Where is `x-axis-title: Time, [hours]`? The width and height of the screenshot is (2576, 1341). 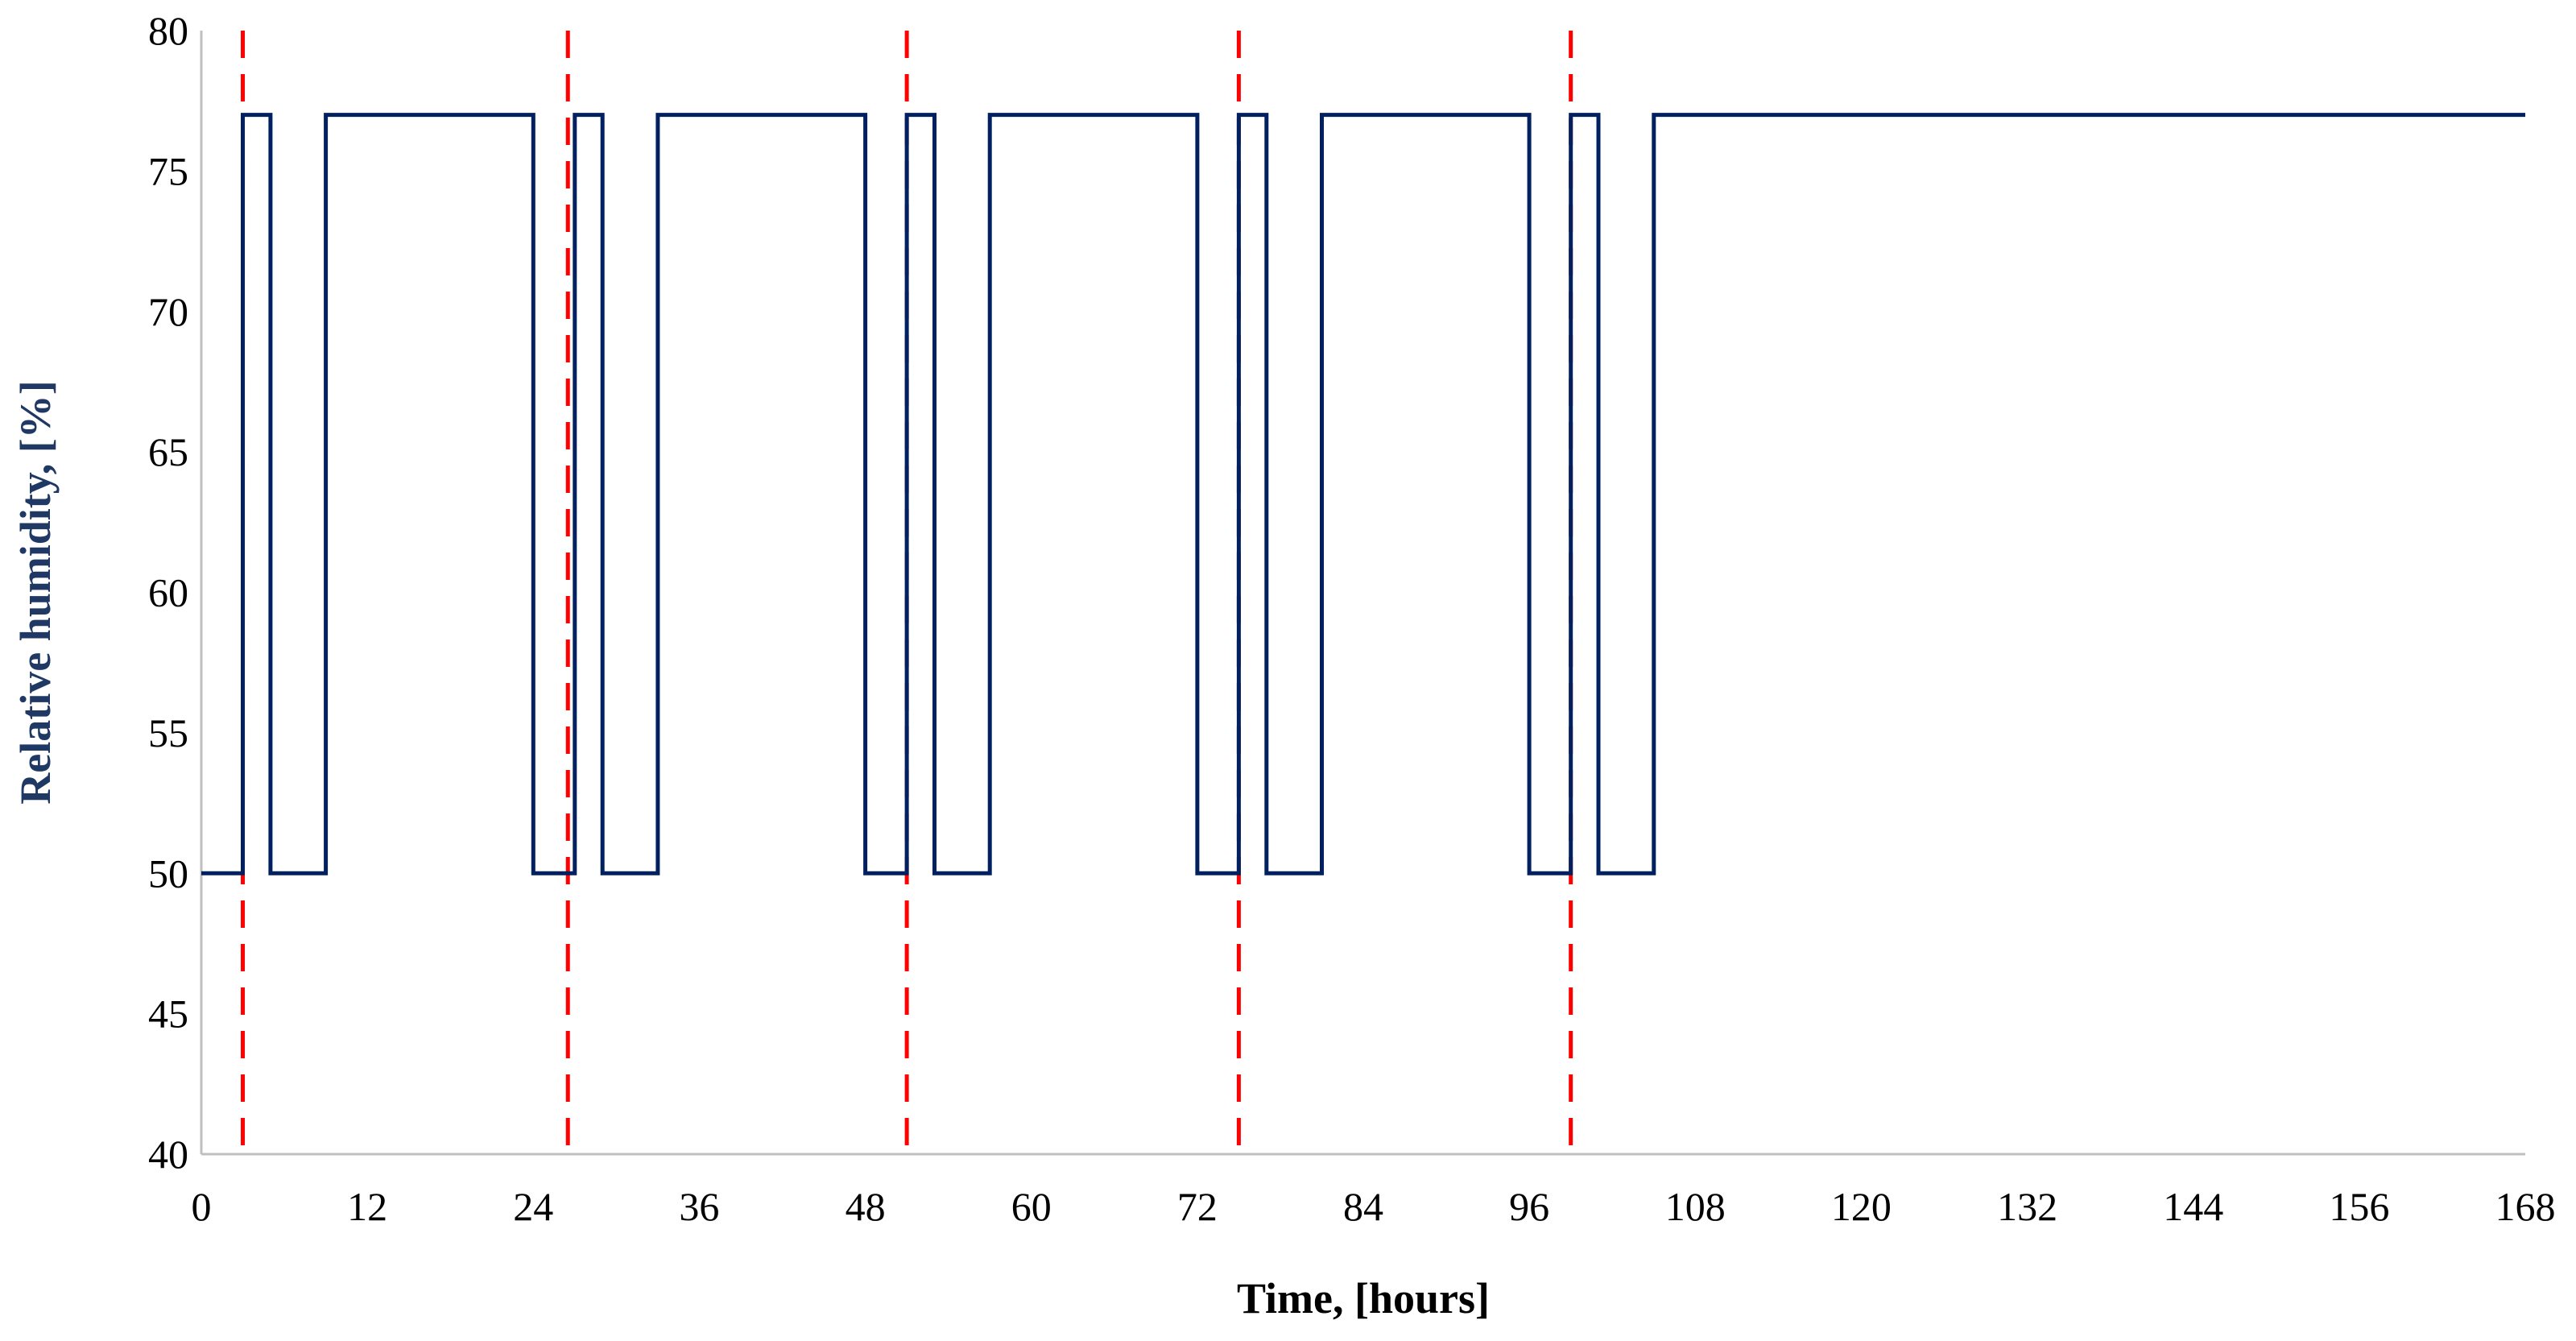 x-axis-title: Time, [hours] is located at coordinates (1364, 1298).